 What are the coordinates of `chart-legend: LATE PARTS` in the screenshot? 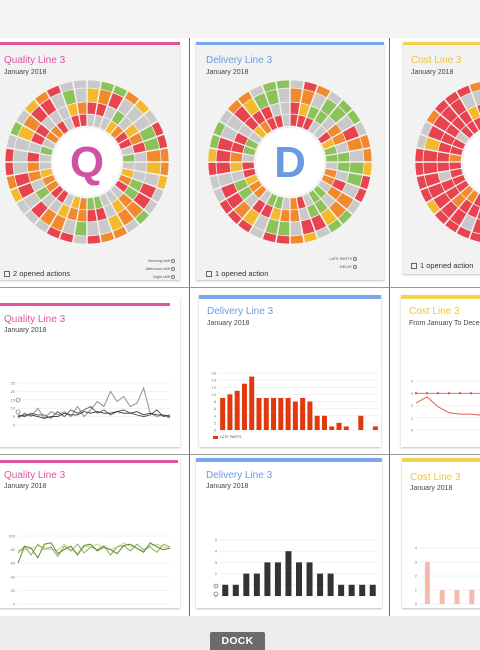 It's located at (227, 437).